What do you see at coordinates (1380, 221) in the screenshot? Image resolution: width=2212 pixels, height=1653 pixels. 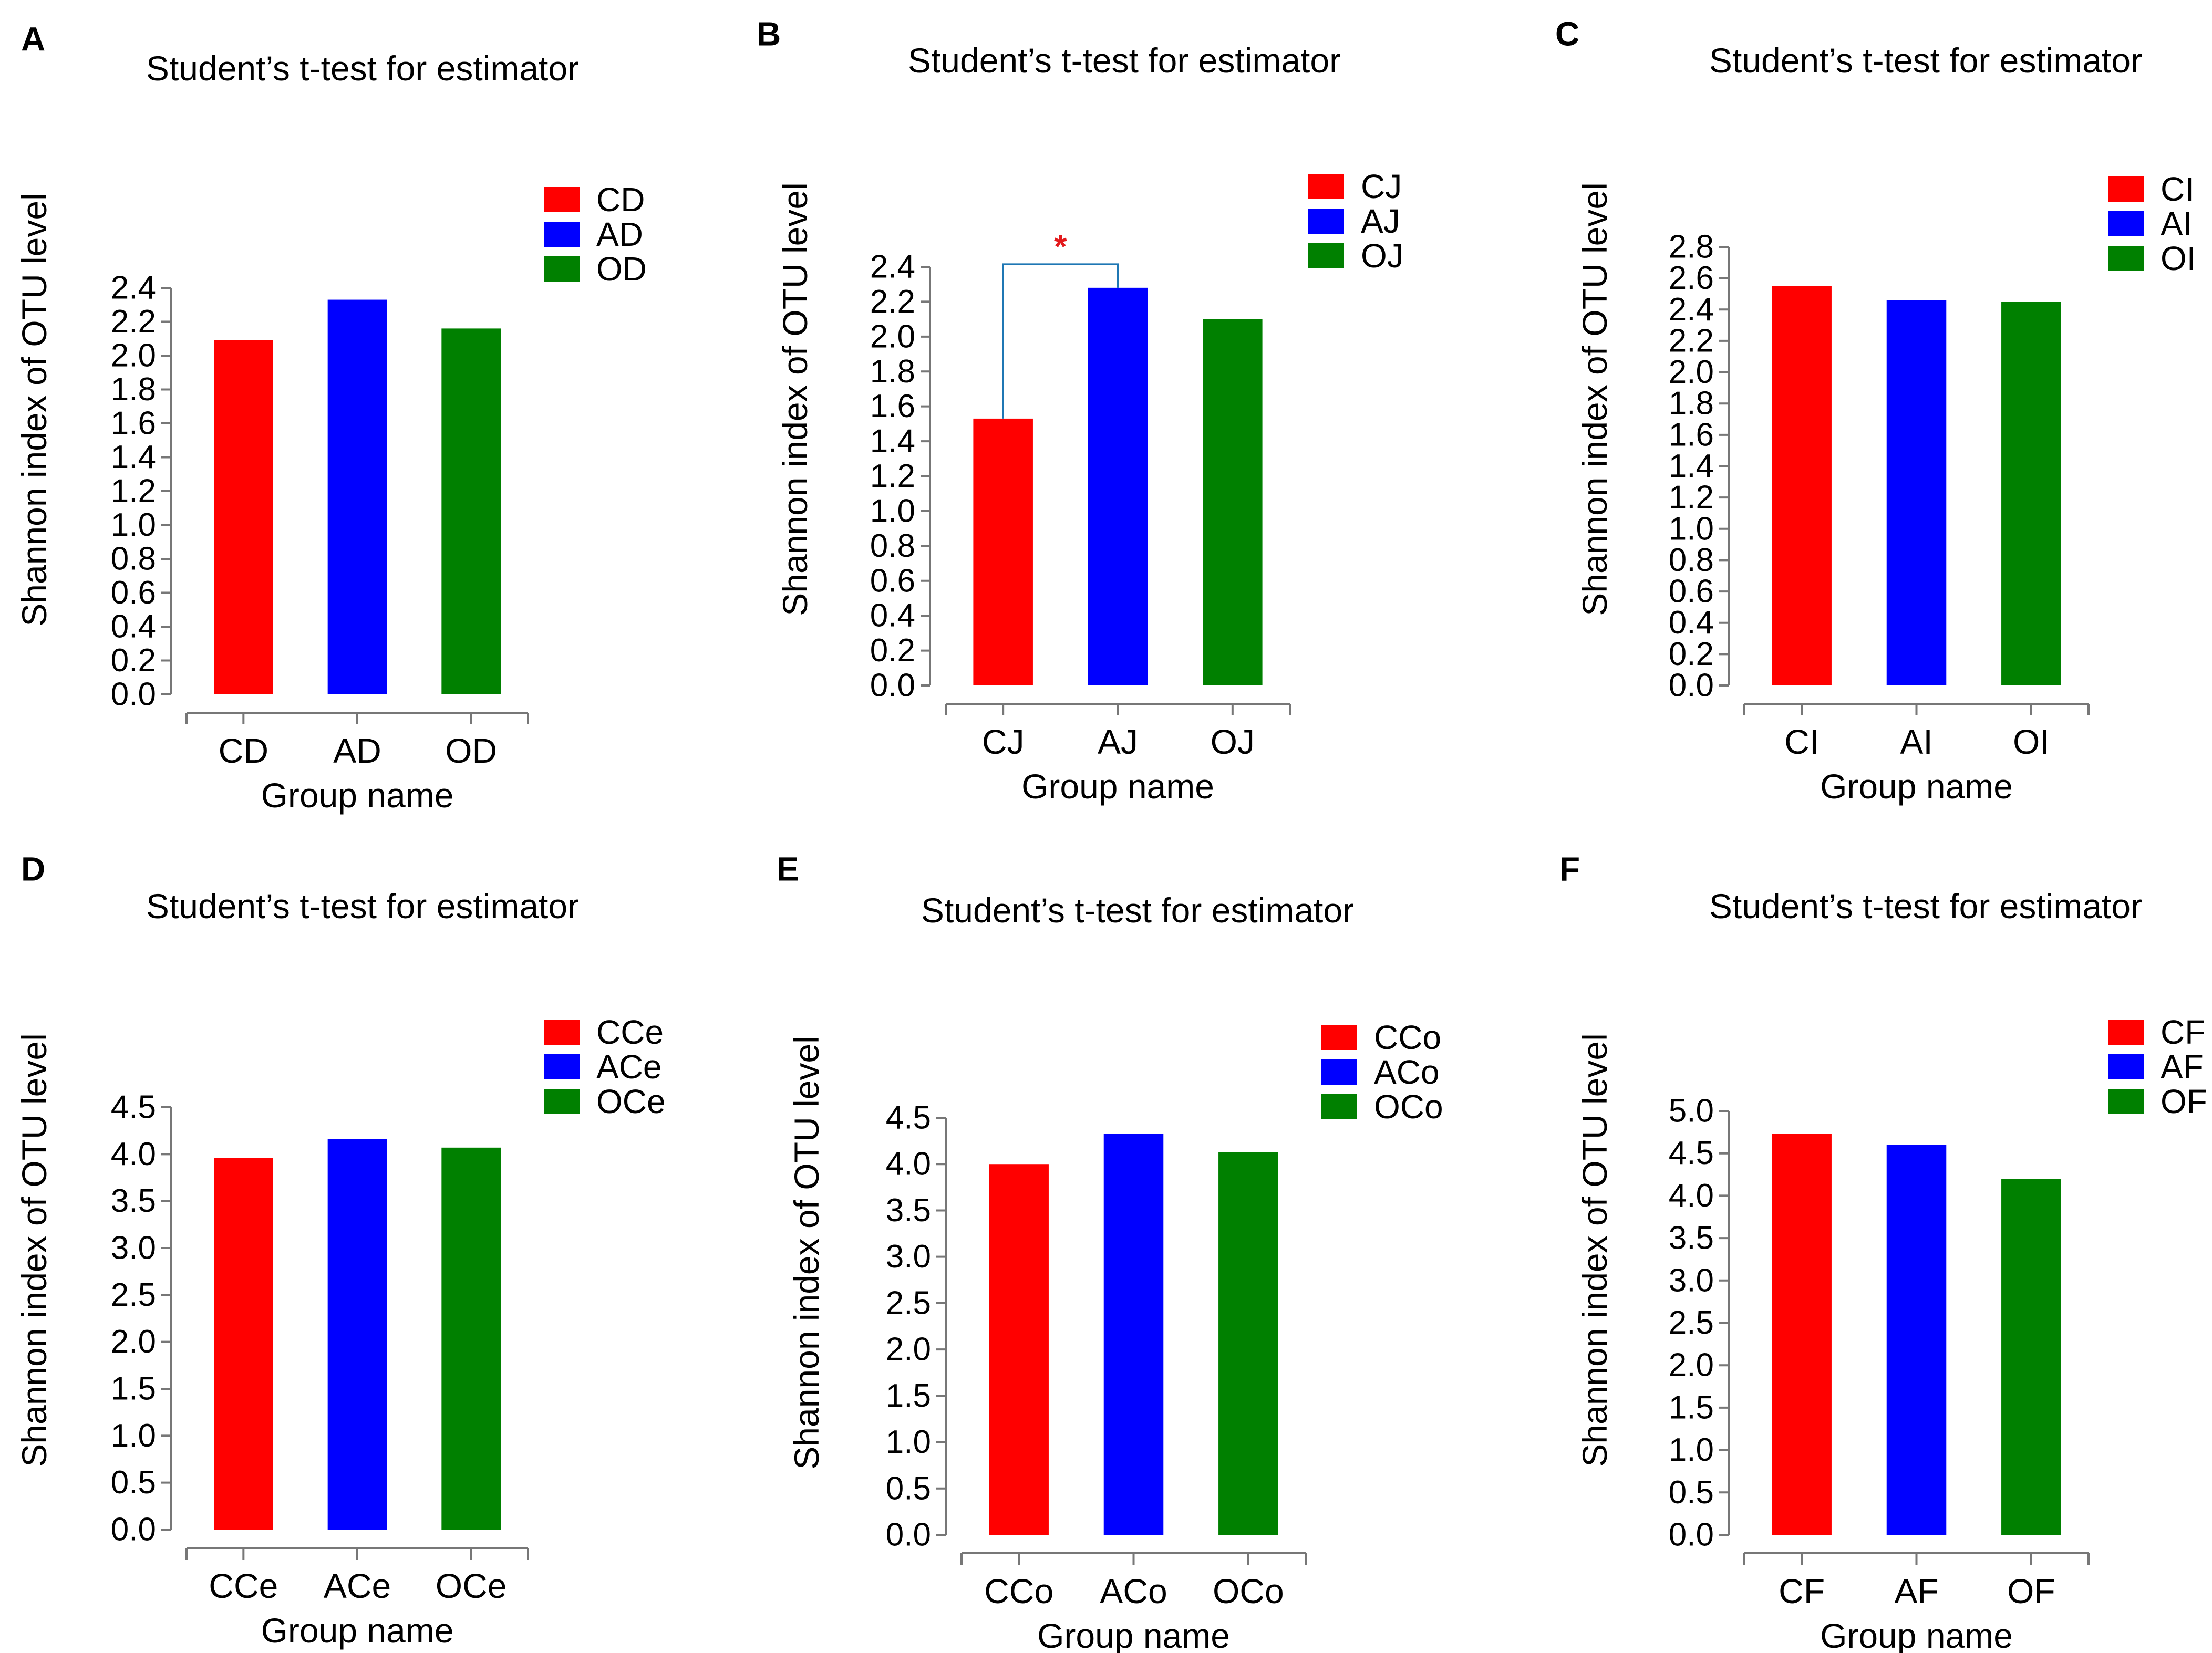 I see `legend-label: AJ` at bounding box center [1380, 221].